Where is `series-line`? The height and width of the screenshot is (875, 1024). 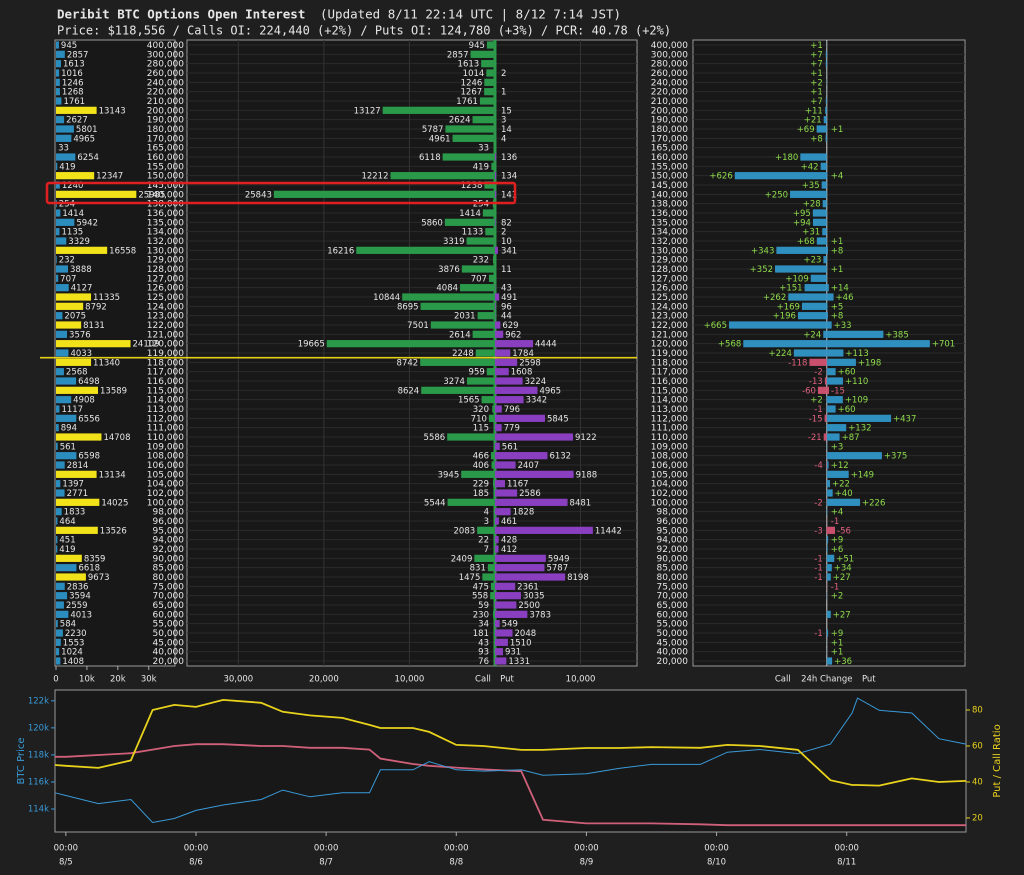
series-line is located at coordinates (510, 785).